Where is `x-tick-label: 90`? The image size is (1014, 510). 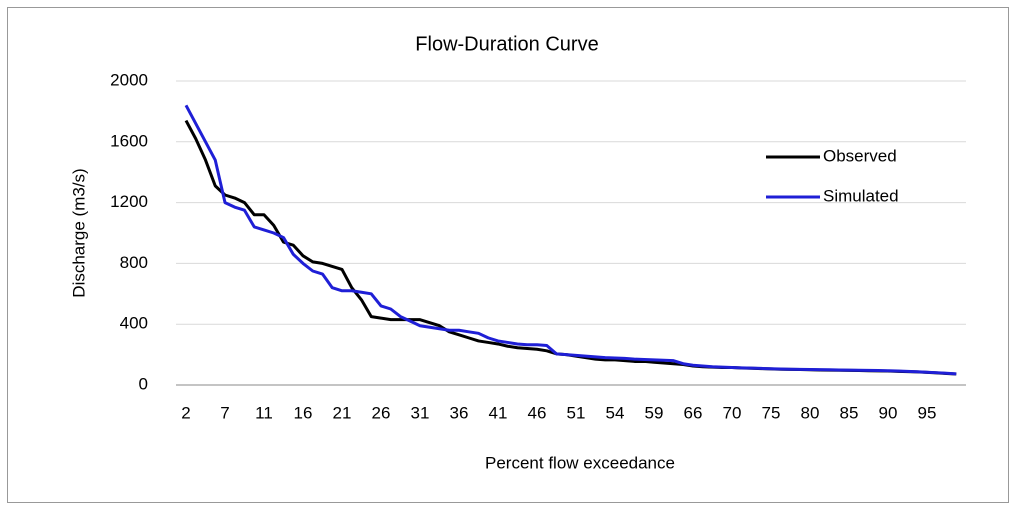 x-tick-label: 90 is located at coordinates (888, 412).